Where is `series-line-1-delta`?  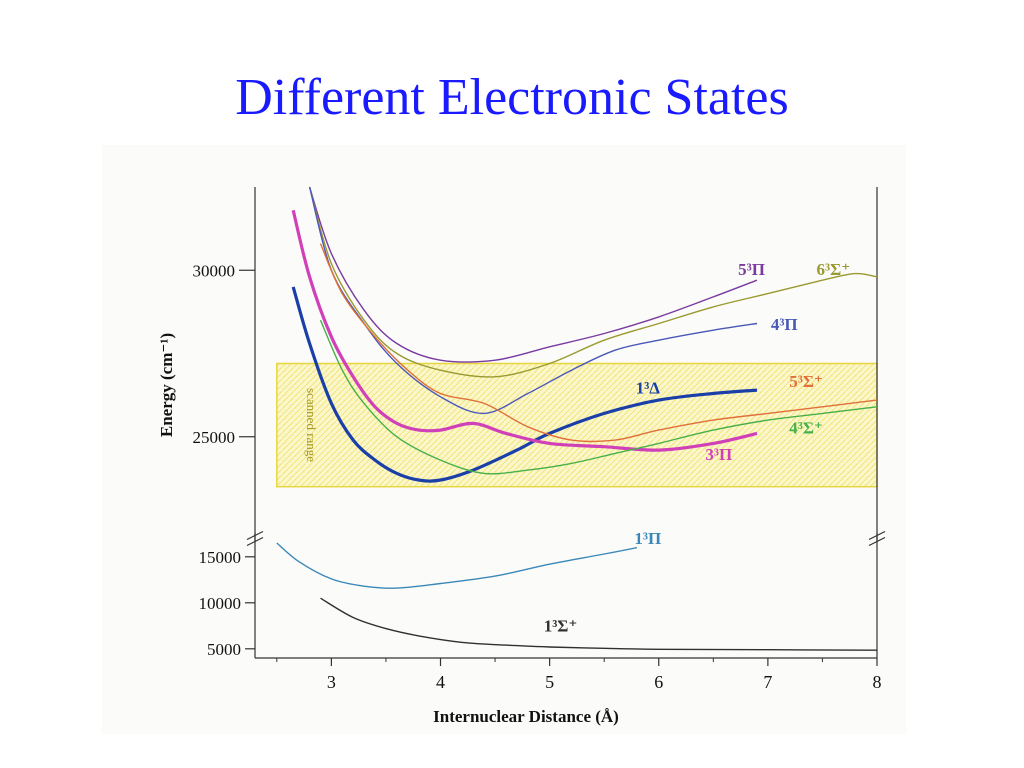
series-line-1-delta is located at coordinates (524, 384).